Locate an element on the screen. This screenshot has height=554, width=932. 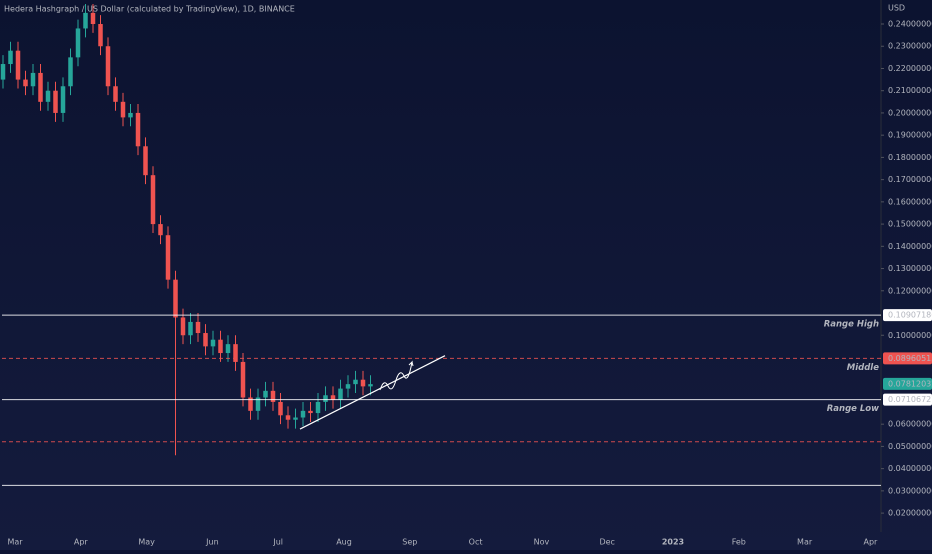
level-tag-label: 0.07106727 is located at coordinates (910, 399).